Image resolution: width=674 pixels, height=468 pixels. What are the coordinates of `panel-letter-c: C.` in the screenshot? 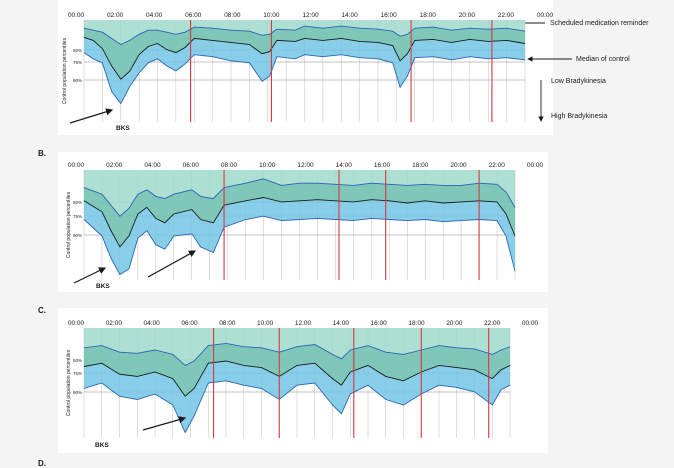 It's located at (42, 310).